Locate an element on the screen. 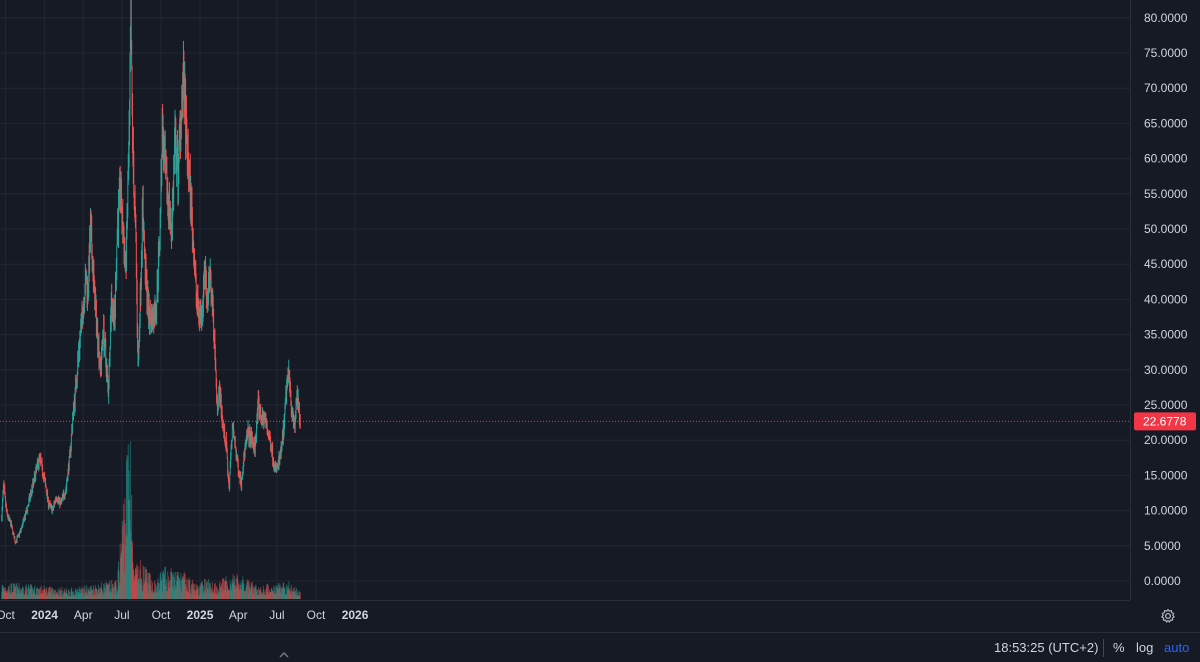 The height and width of the screenshot is (662, 1200). price-tick-label: 35.0000 is located at coordinates (1166, 335).